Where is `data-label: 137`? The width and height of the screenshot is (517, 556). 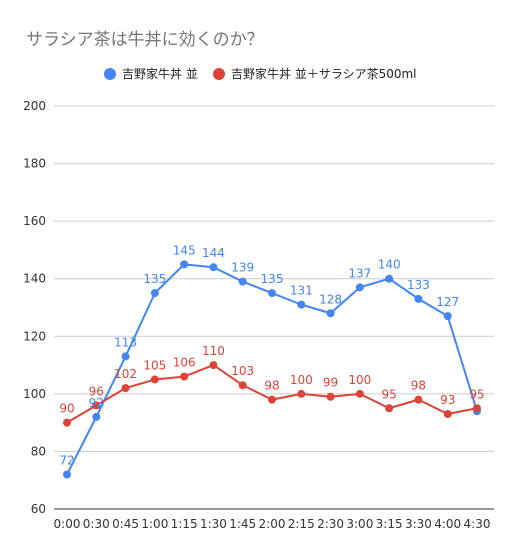
data-label: 137 is located at coordinates (359, 273).